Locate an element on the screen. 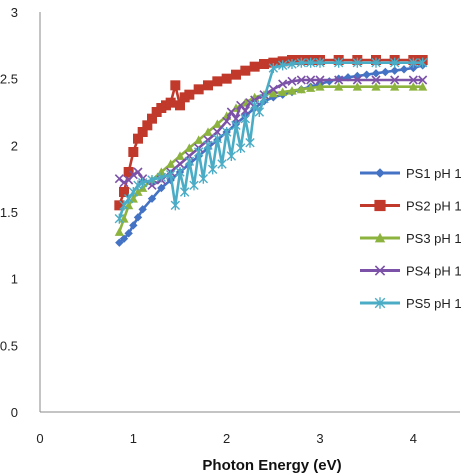 This screenshot has width=474, height=474. x-tick-label: 1 is located at coordinates (133, 438).